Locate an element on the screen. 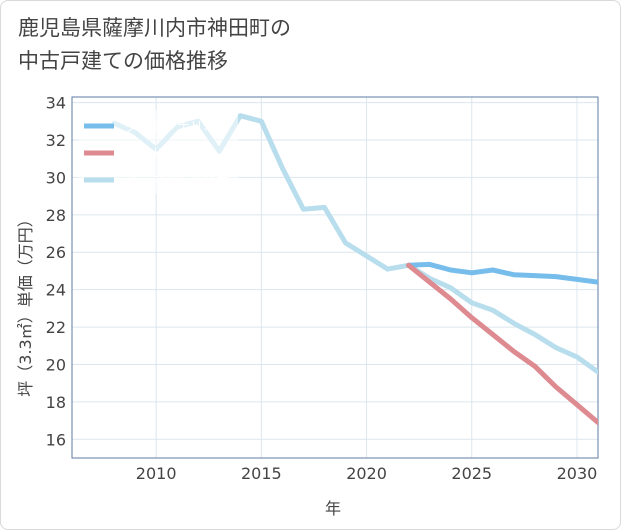  y-tick-label: 32 is located at coordinates (56, 140).